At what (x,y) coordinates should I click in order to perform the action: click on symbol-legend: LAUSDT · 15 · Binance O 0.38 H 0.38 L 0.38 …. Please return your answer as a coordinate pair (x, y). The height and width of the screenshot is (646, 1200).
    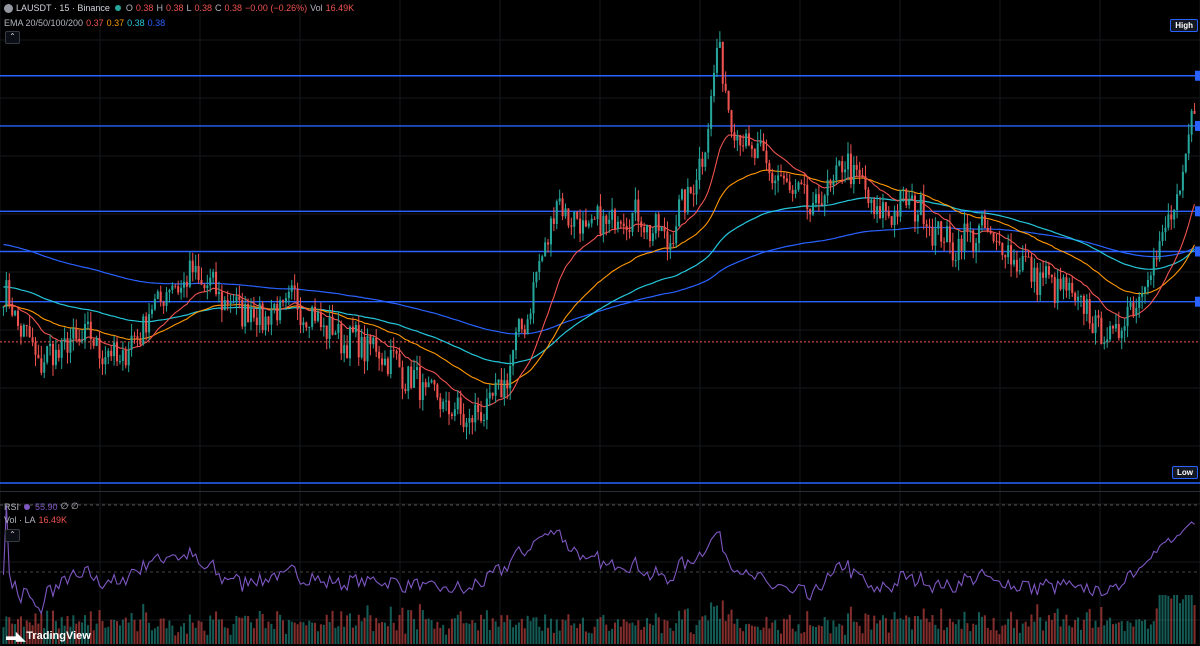
    Looking at the image, I should click on (179, 8).